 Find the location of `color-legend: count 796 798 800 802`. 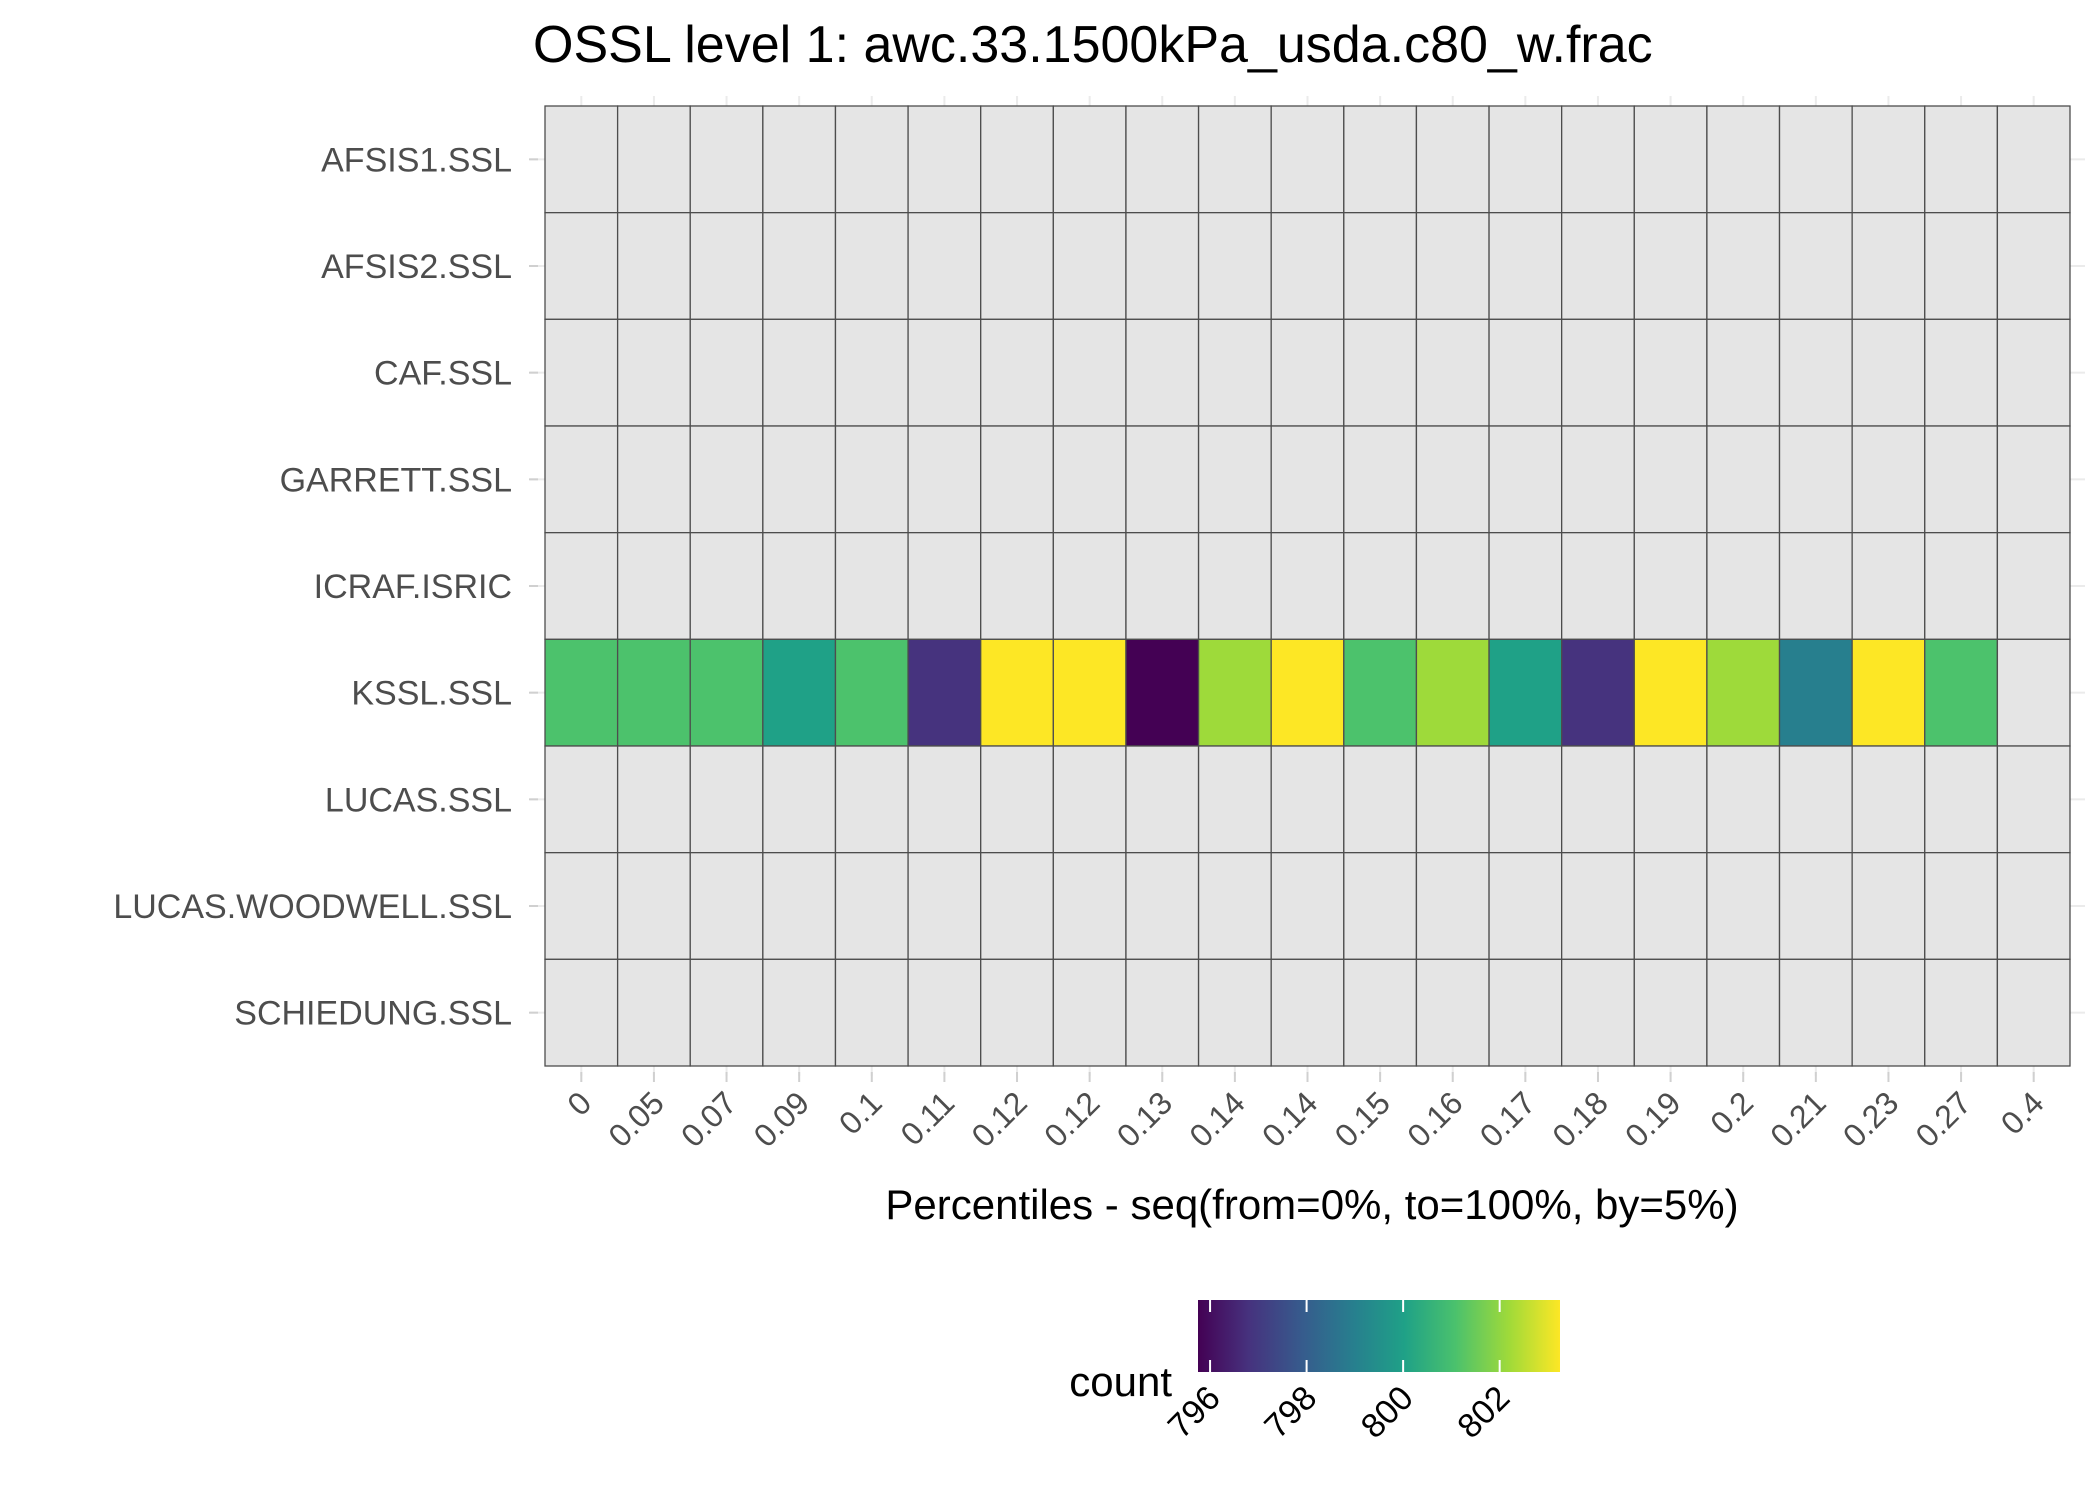

color-legend: count 796 798 800 802 is located at coordinates (1314, 1373).